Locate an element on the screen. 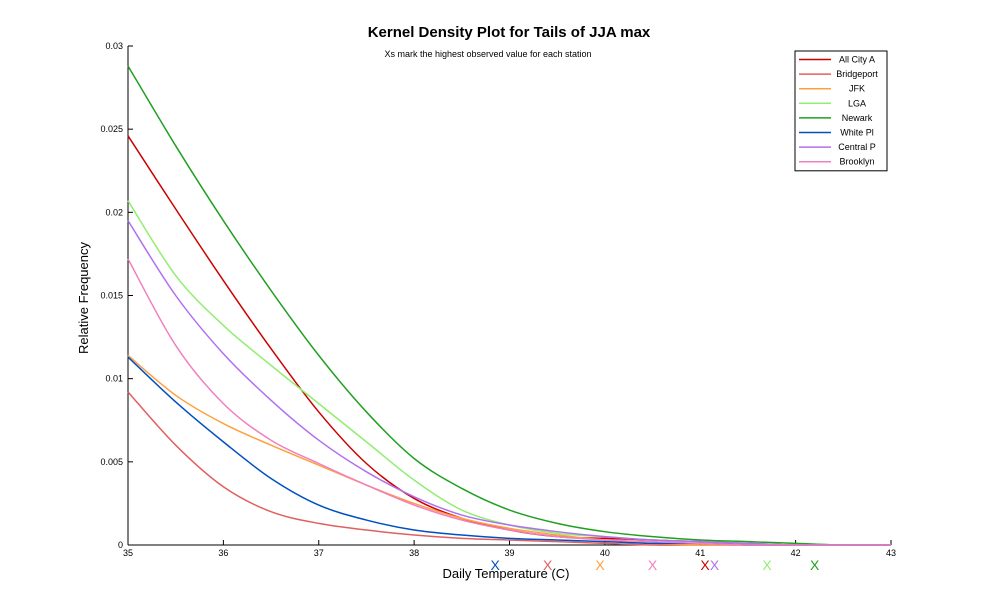 This screenshot has height=614, width=985. legend-label-white-pl: White Pl is located at coordinates (857, 133).